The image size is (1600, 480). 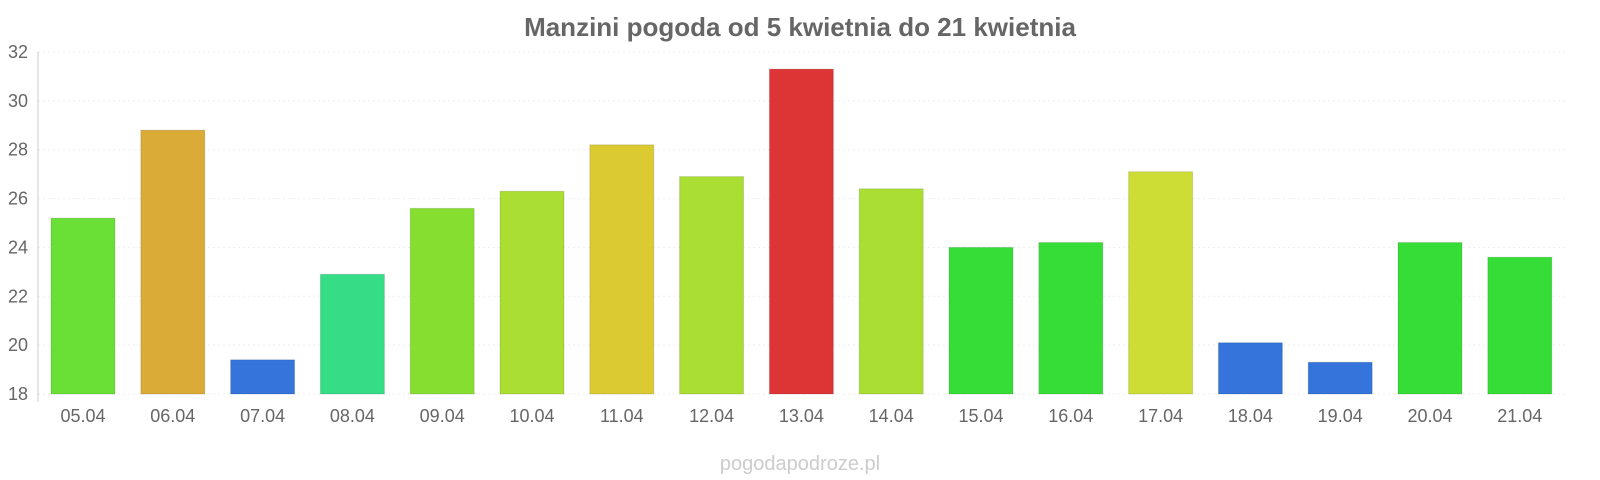 I want to click on x-tick-label: 10.04, so click(x=531, y=416).